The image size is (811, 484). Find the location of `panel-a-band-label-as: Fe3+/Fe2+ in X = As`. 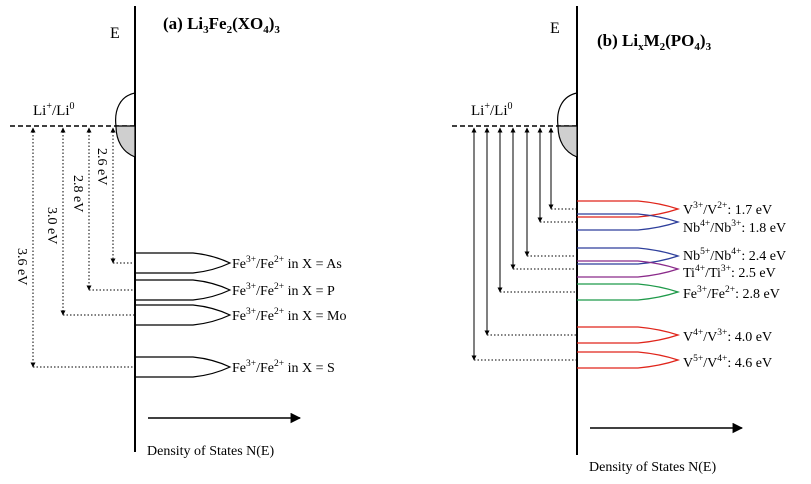

panel-a-band-label-as: Fe3+/Fe2+ in X = As is located at coordinates (287, 263).